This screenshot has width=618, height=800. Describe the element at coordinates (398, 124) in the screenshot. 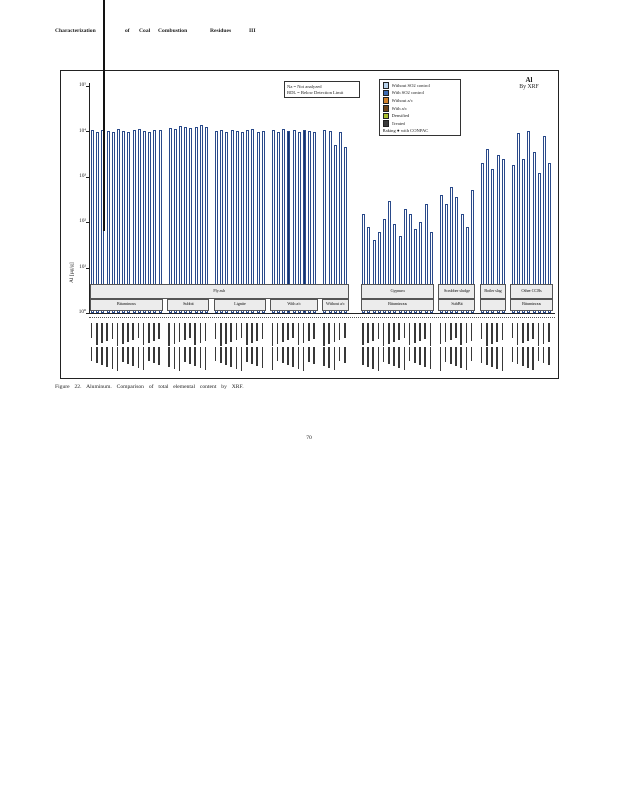

I see `legend-label: Treated` at that location.